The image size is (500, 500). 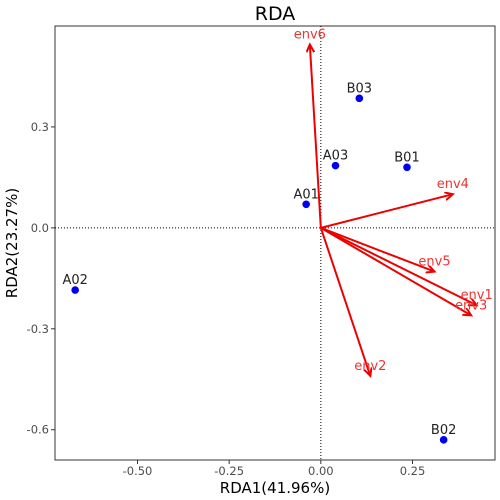 What do you see at coordinates (471, 305) in the screenshot?
I see `env-arrow-label: env3` at bounding box center [471, 305].